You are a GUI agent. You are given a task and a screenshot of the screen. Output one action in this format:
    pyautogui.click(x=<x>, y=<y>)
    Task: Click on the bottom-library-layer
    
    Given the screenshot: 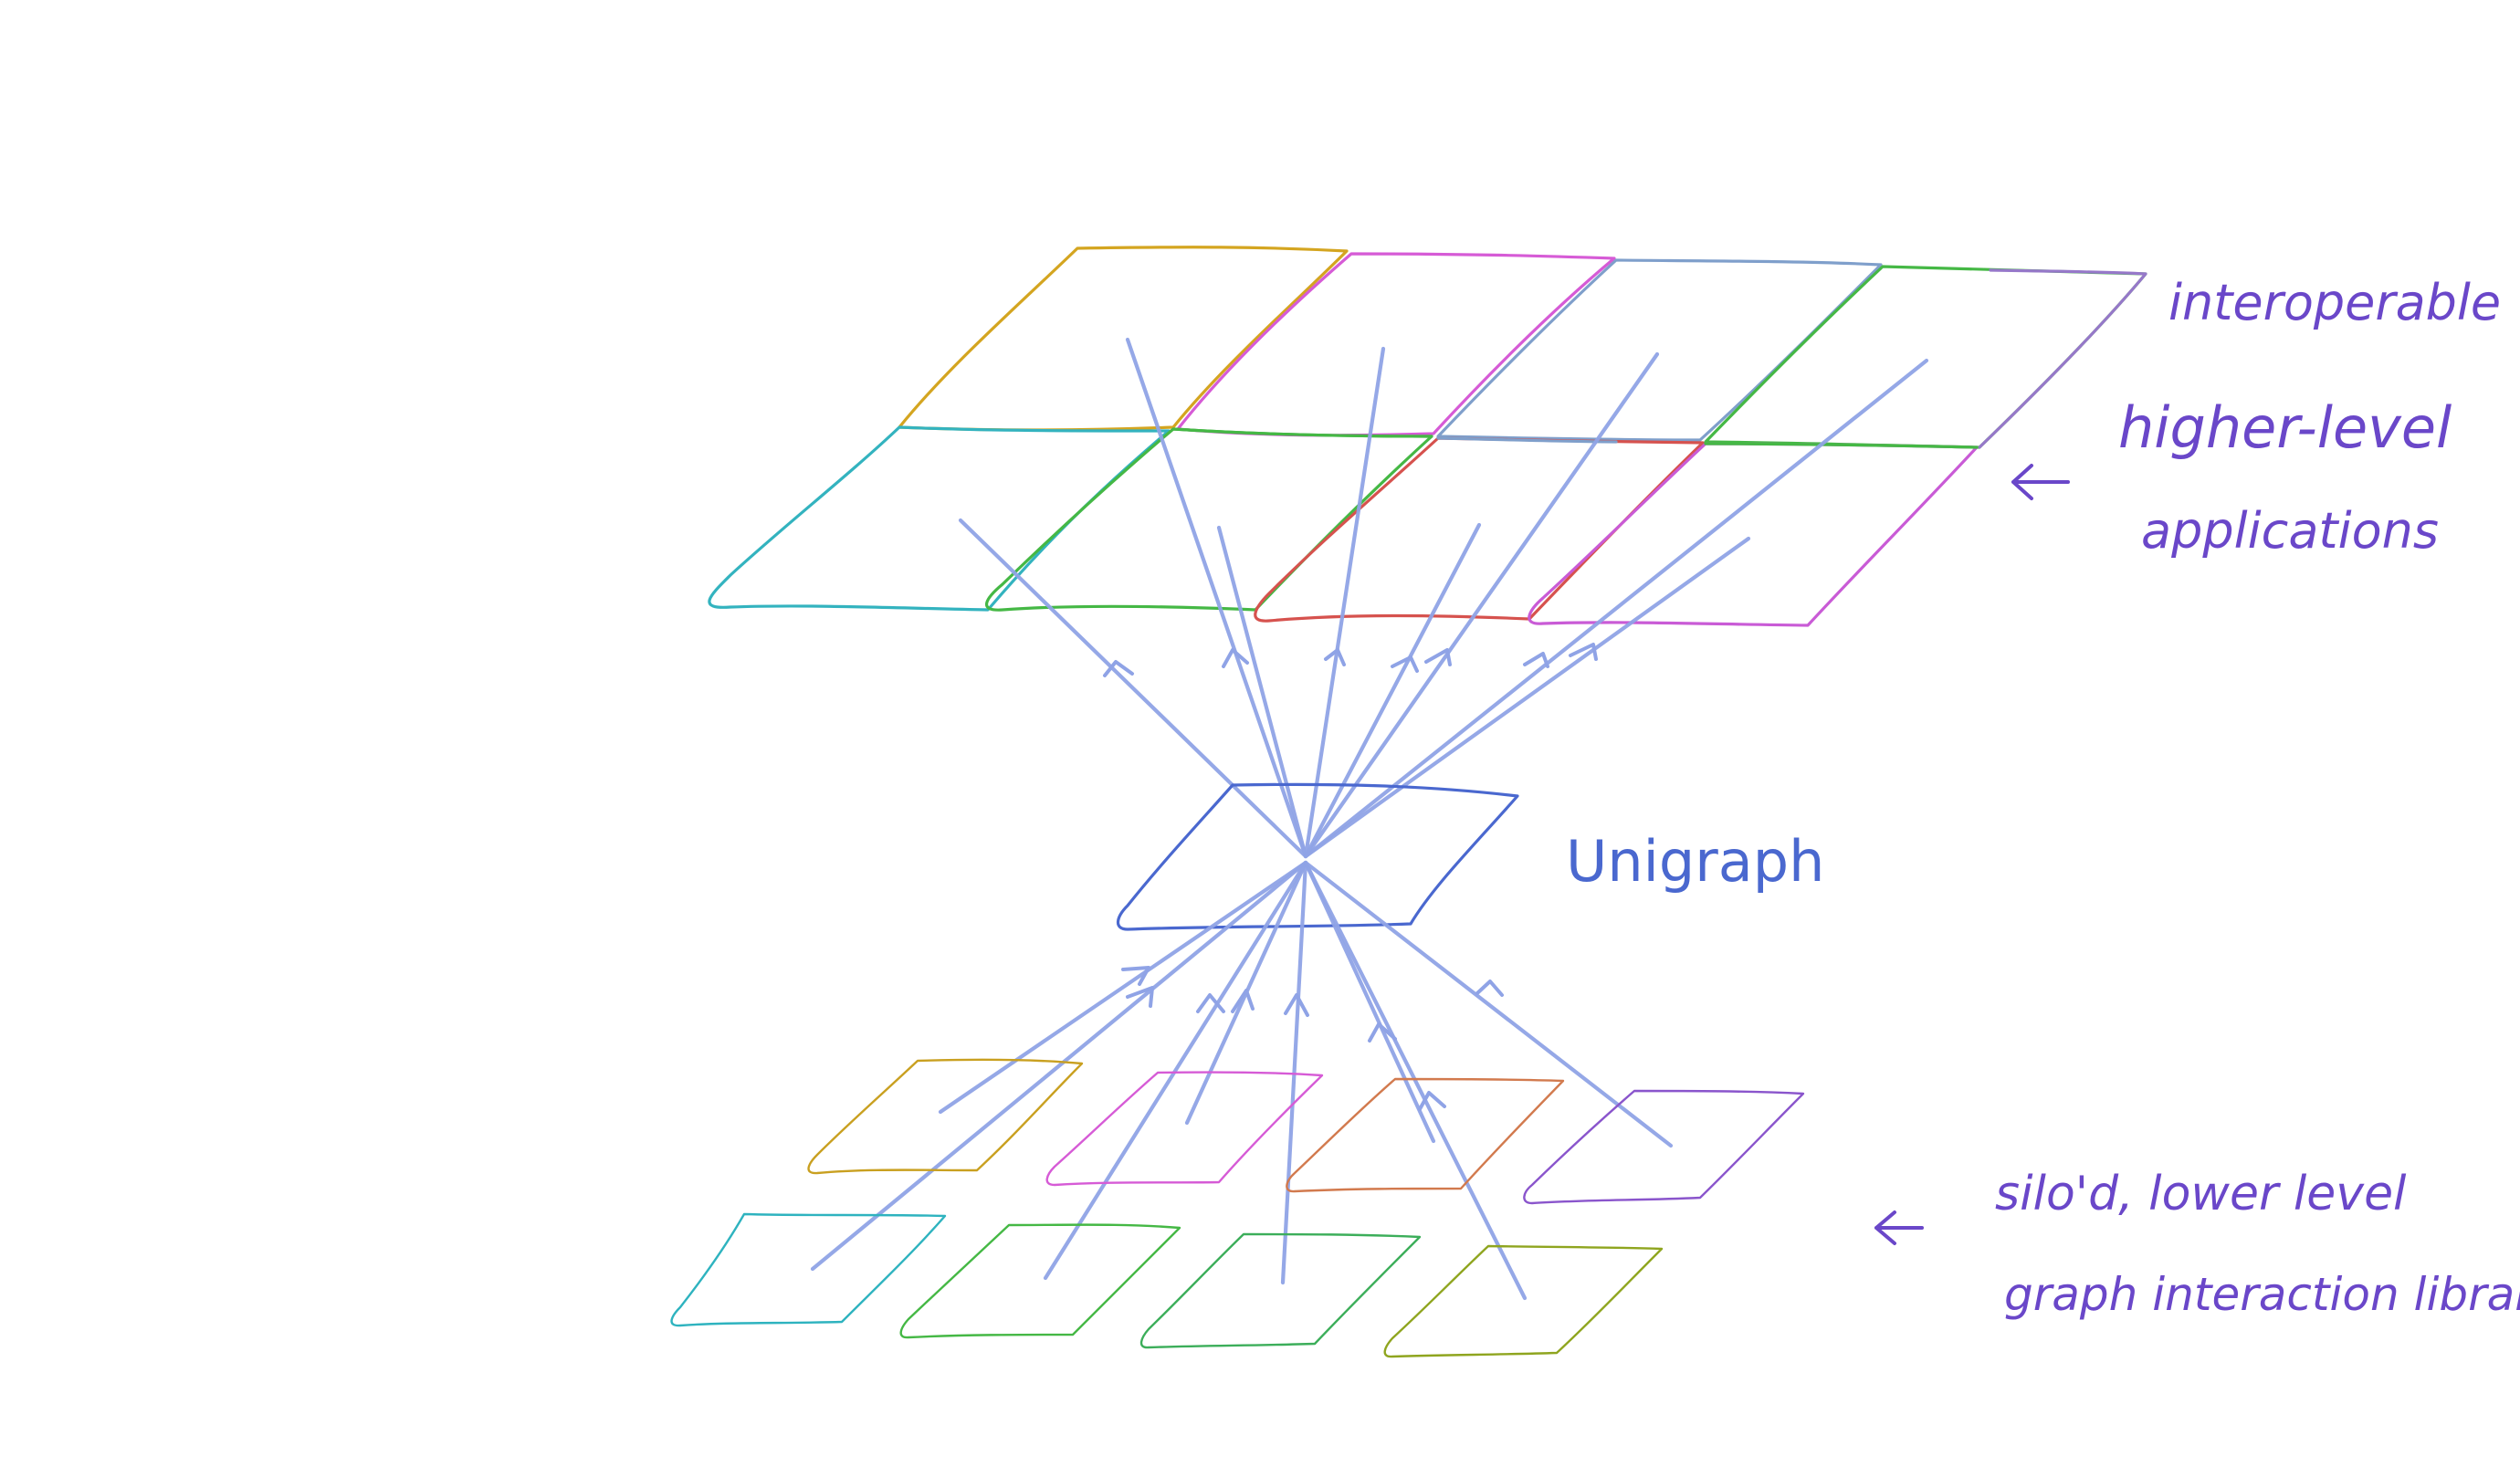 What is the action you would take?
    pyautogui.click(x=1237, y=1208)
    